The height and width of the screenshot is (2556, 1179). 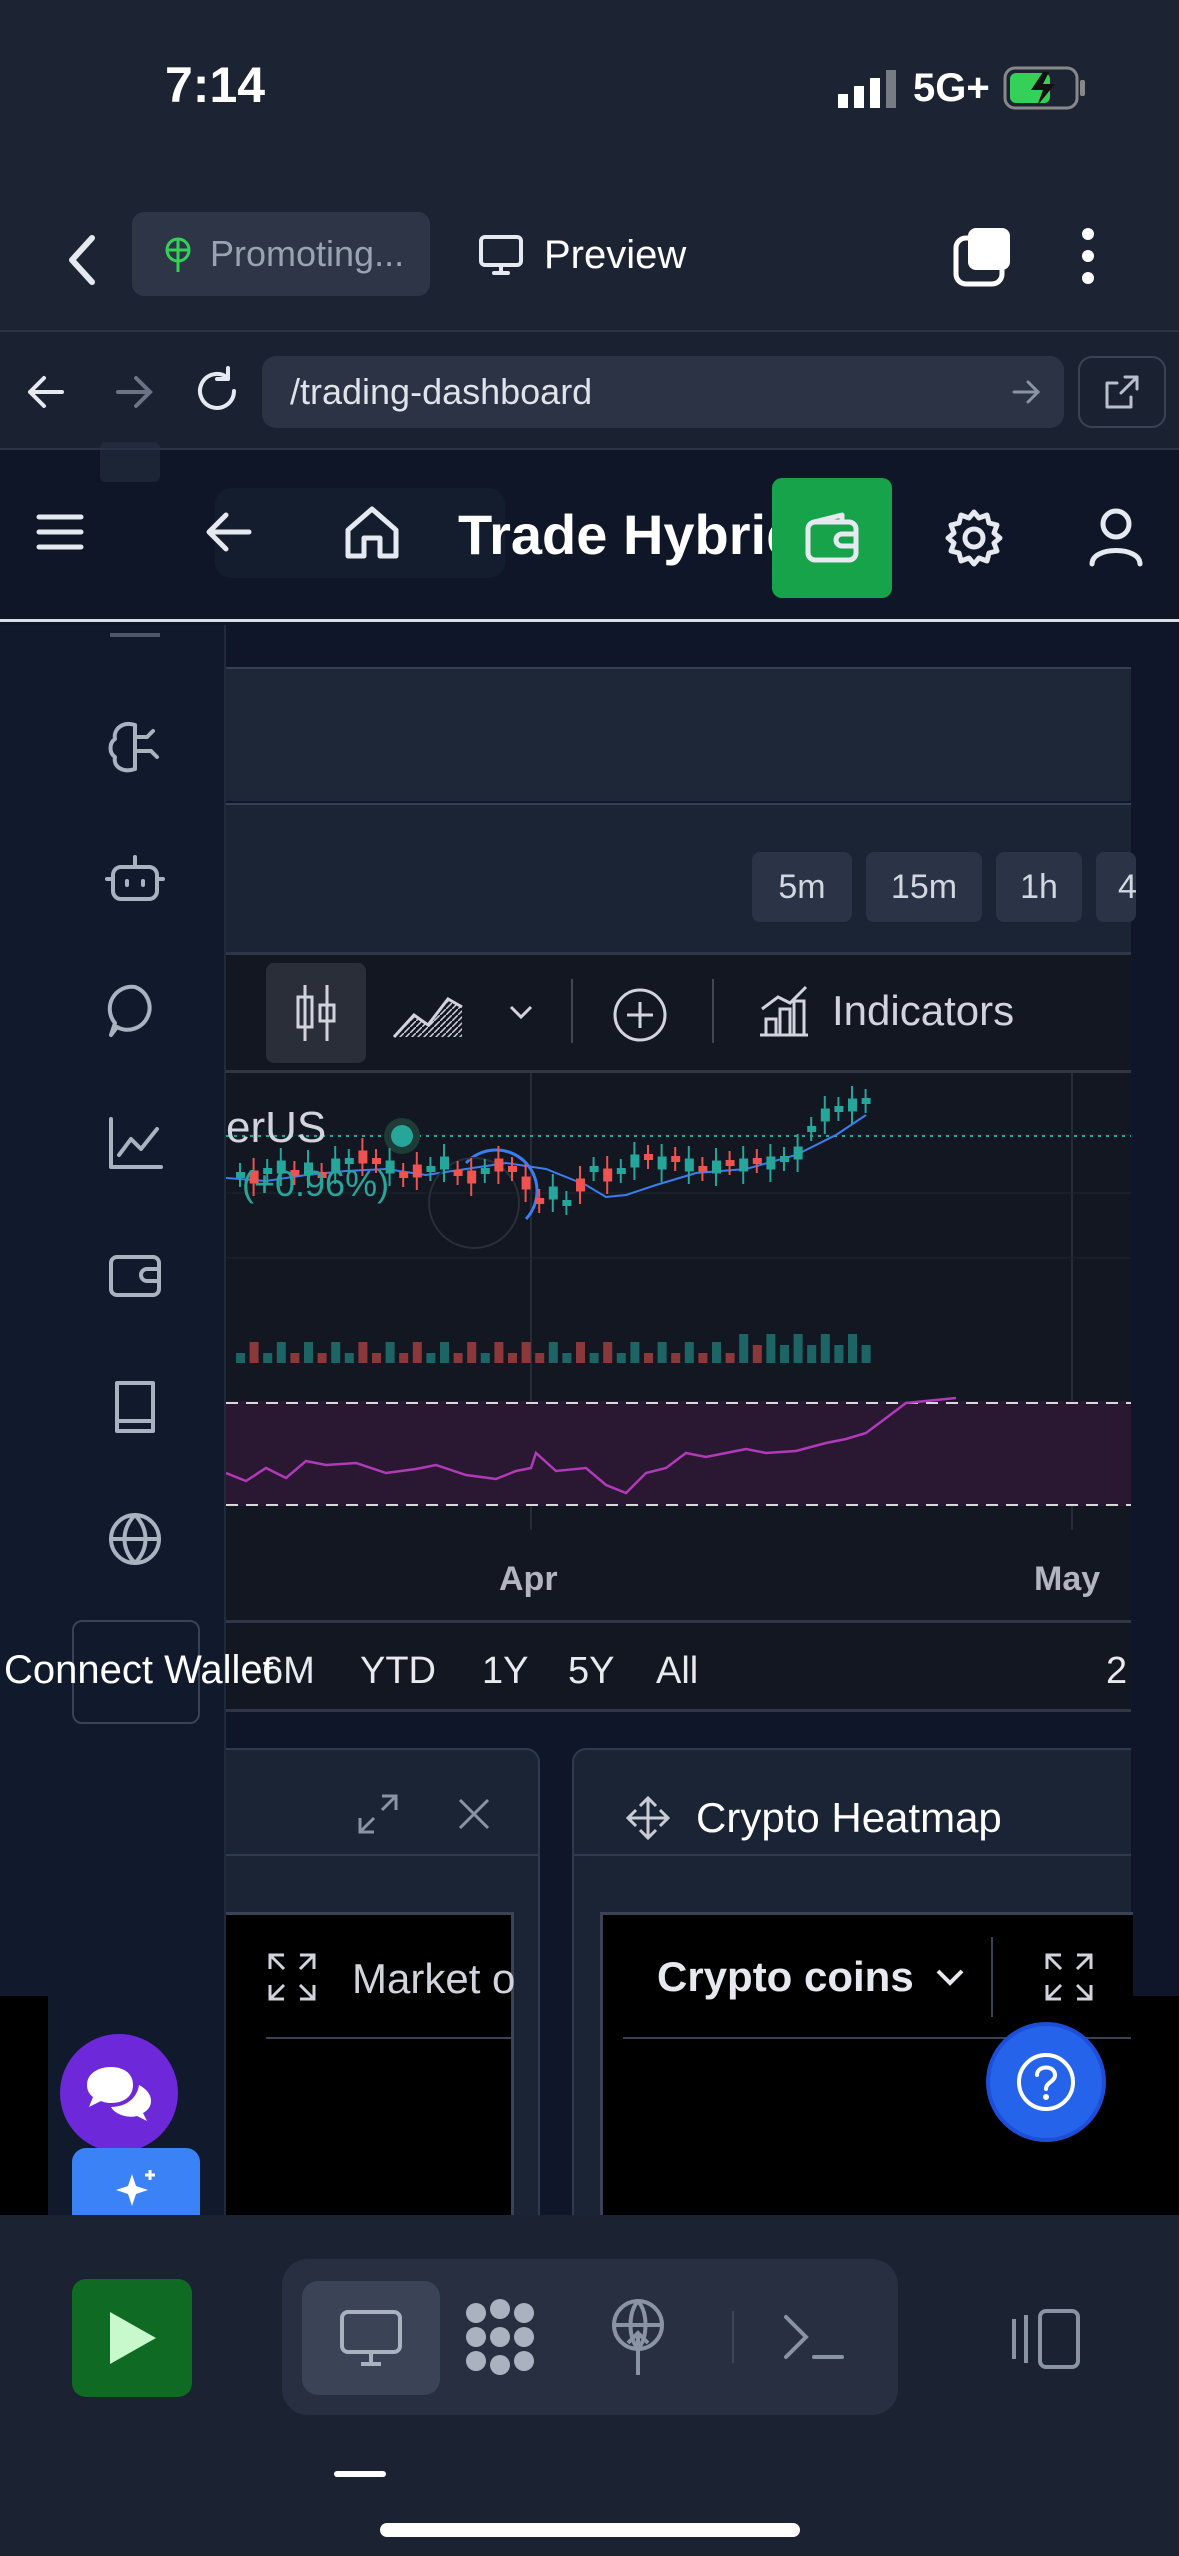 I want to click on chat-float-button, so click(x=119, y=2093).